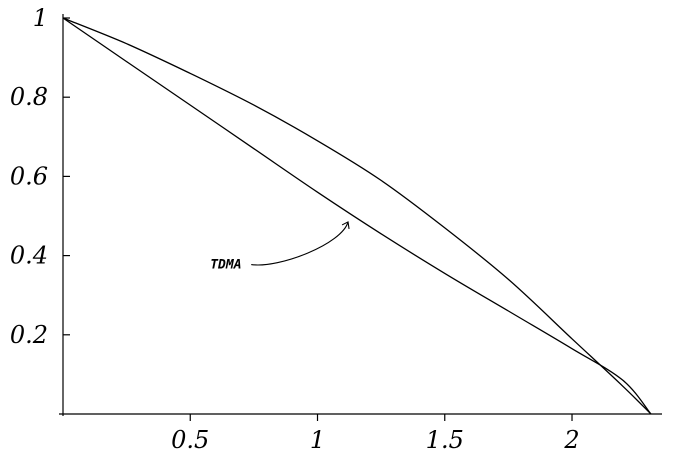 The width and height of the screenshot is (676, 462). What do you see at coordinates (571, 440) in the screenshot?
I see `x-tick-label: 2` at bounding box center [571, 440].